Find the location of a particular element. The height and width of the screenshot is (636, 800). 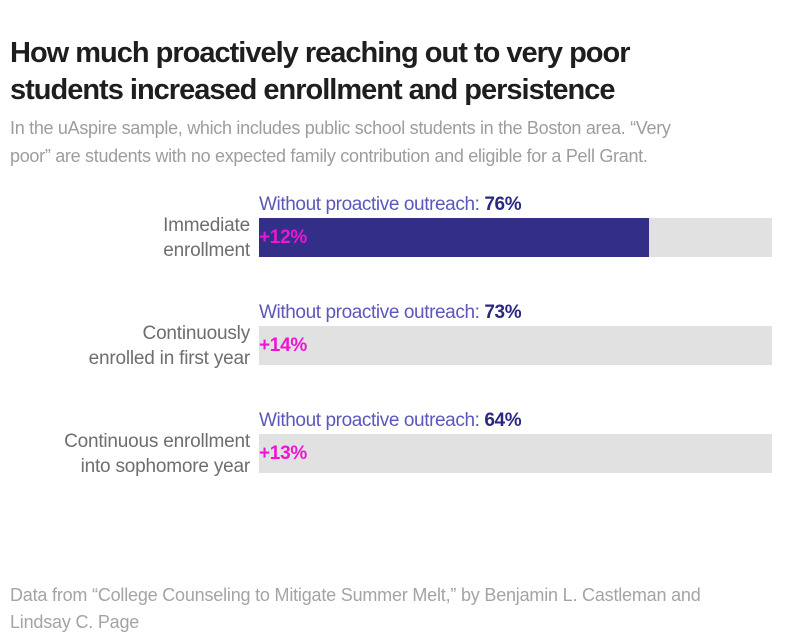

bar-track: Without proactive outreach: 64% +13% is located at coordinates (515, 441).